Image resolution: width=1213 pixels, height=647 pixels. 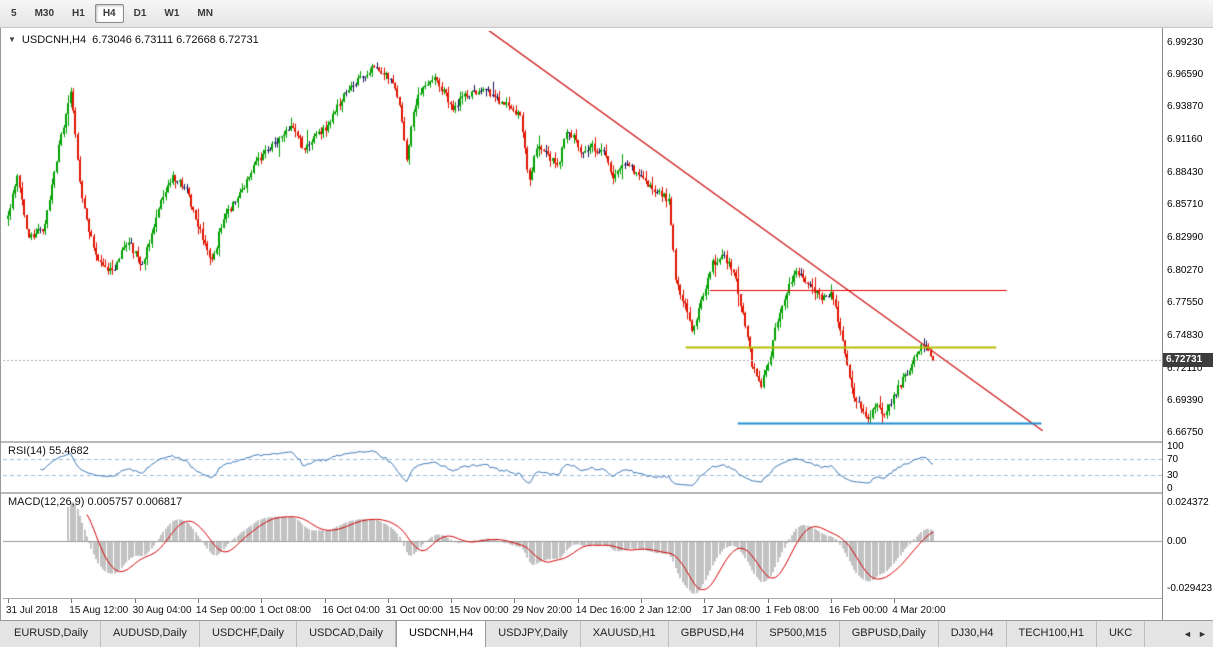 I want to click on timeframe-toolbar: 5 M30 H1 H4 D1 W1 MN, so click(x=606, y=14).